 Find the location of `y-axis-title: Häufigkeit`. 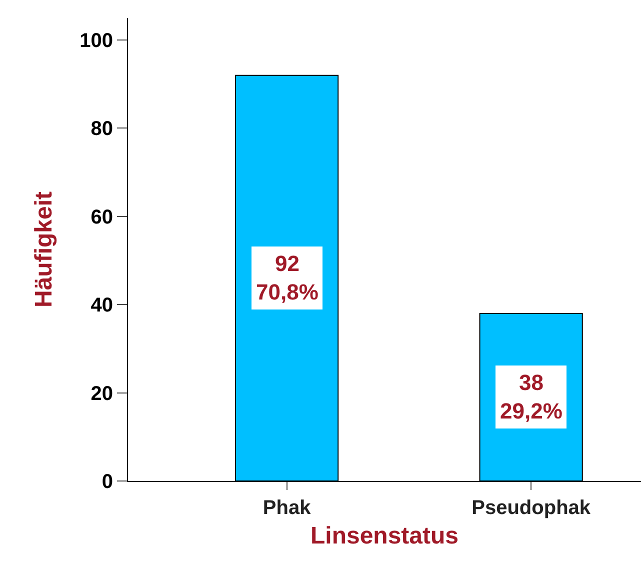

y-axis-title: Häufigkeit is located at coordinates (44, 249).